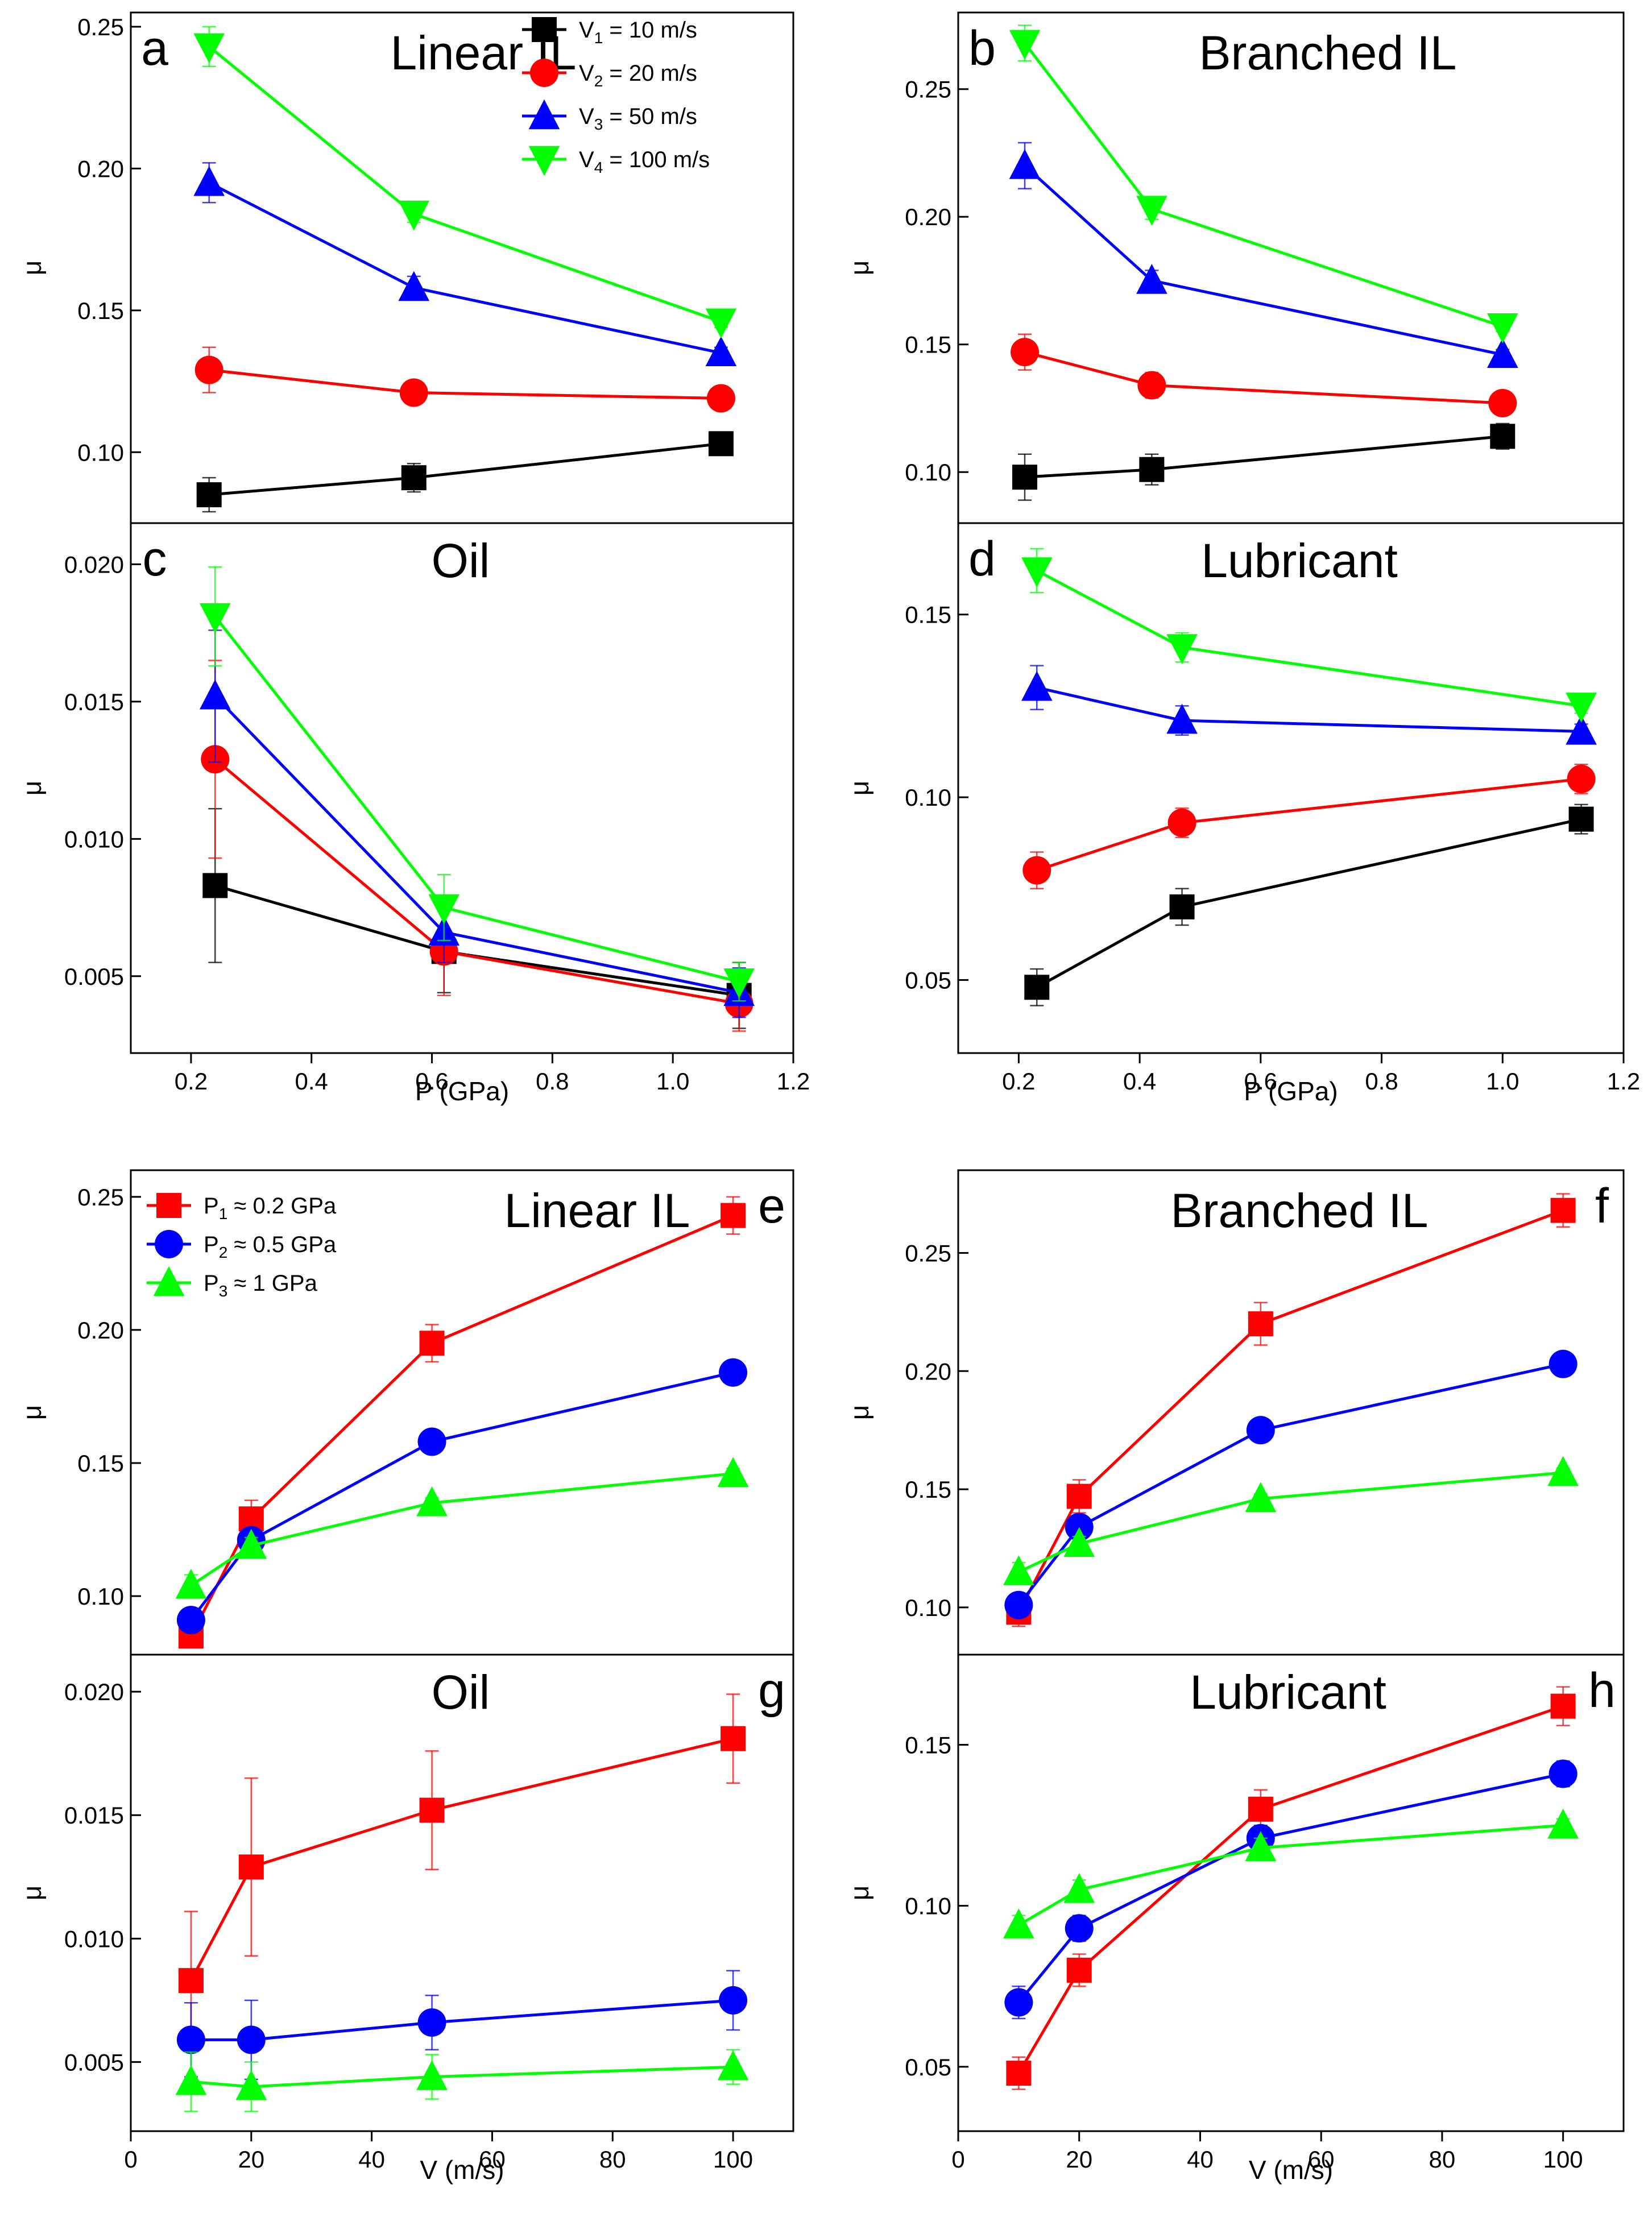 Image resolution: width=1652 pixels, height=2221 pixels. I want to click on x-tick-label: 0.4, so click(311, 1081).